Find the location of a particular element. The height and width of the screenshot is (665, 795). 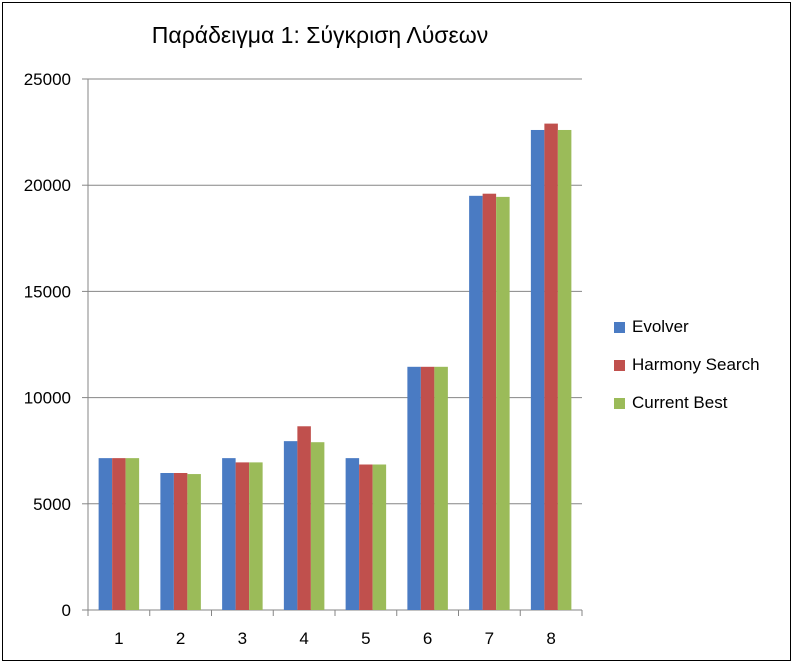

legend-label-evolver: Evolver is located at coordinates (660, 326).